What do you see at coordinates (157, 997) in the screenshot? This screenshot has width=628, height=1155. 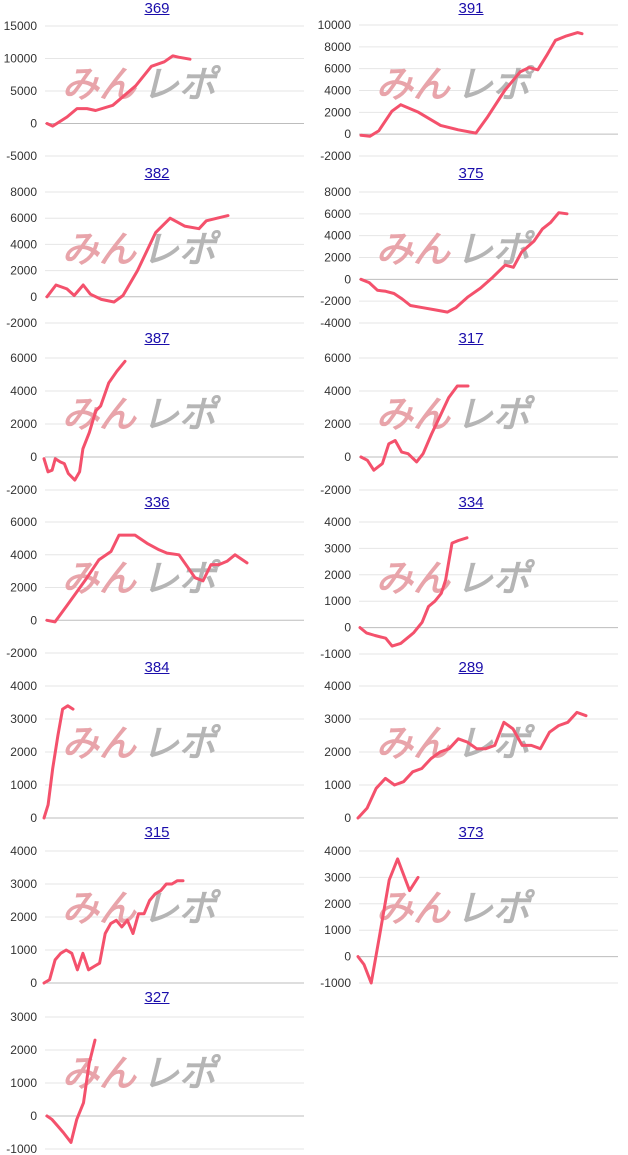 I see `machine-number-link: 327` at bounding box center [157, 997].